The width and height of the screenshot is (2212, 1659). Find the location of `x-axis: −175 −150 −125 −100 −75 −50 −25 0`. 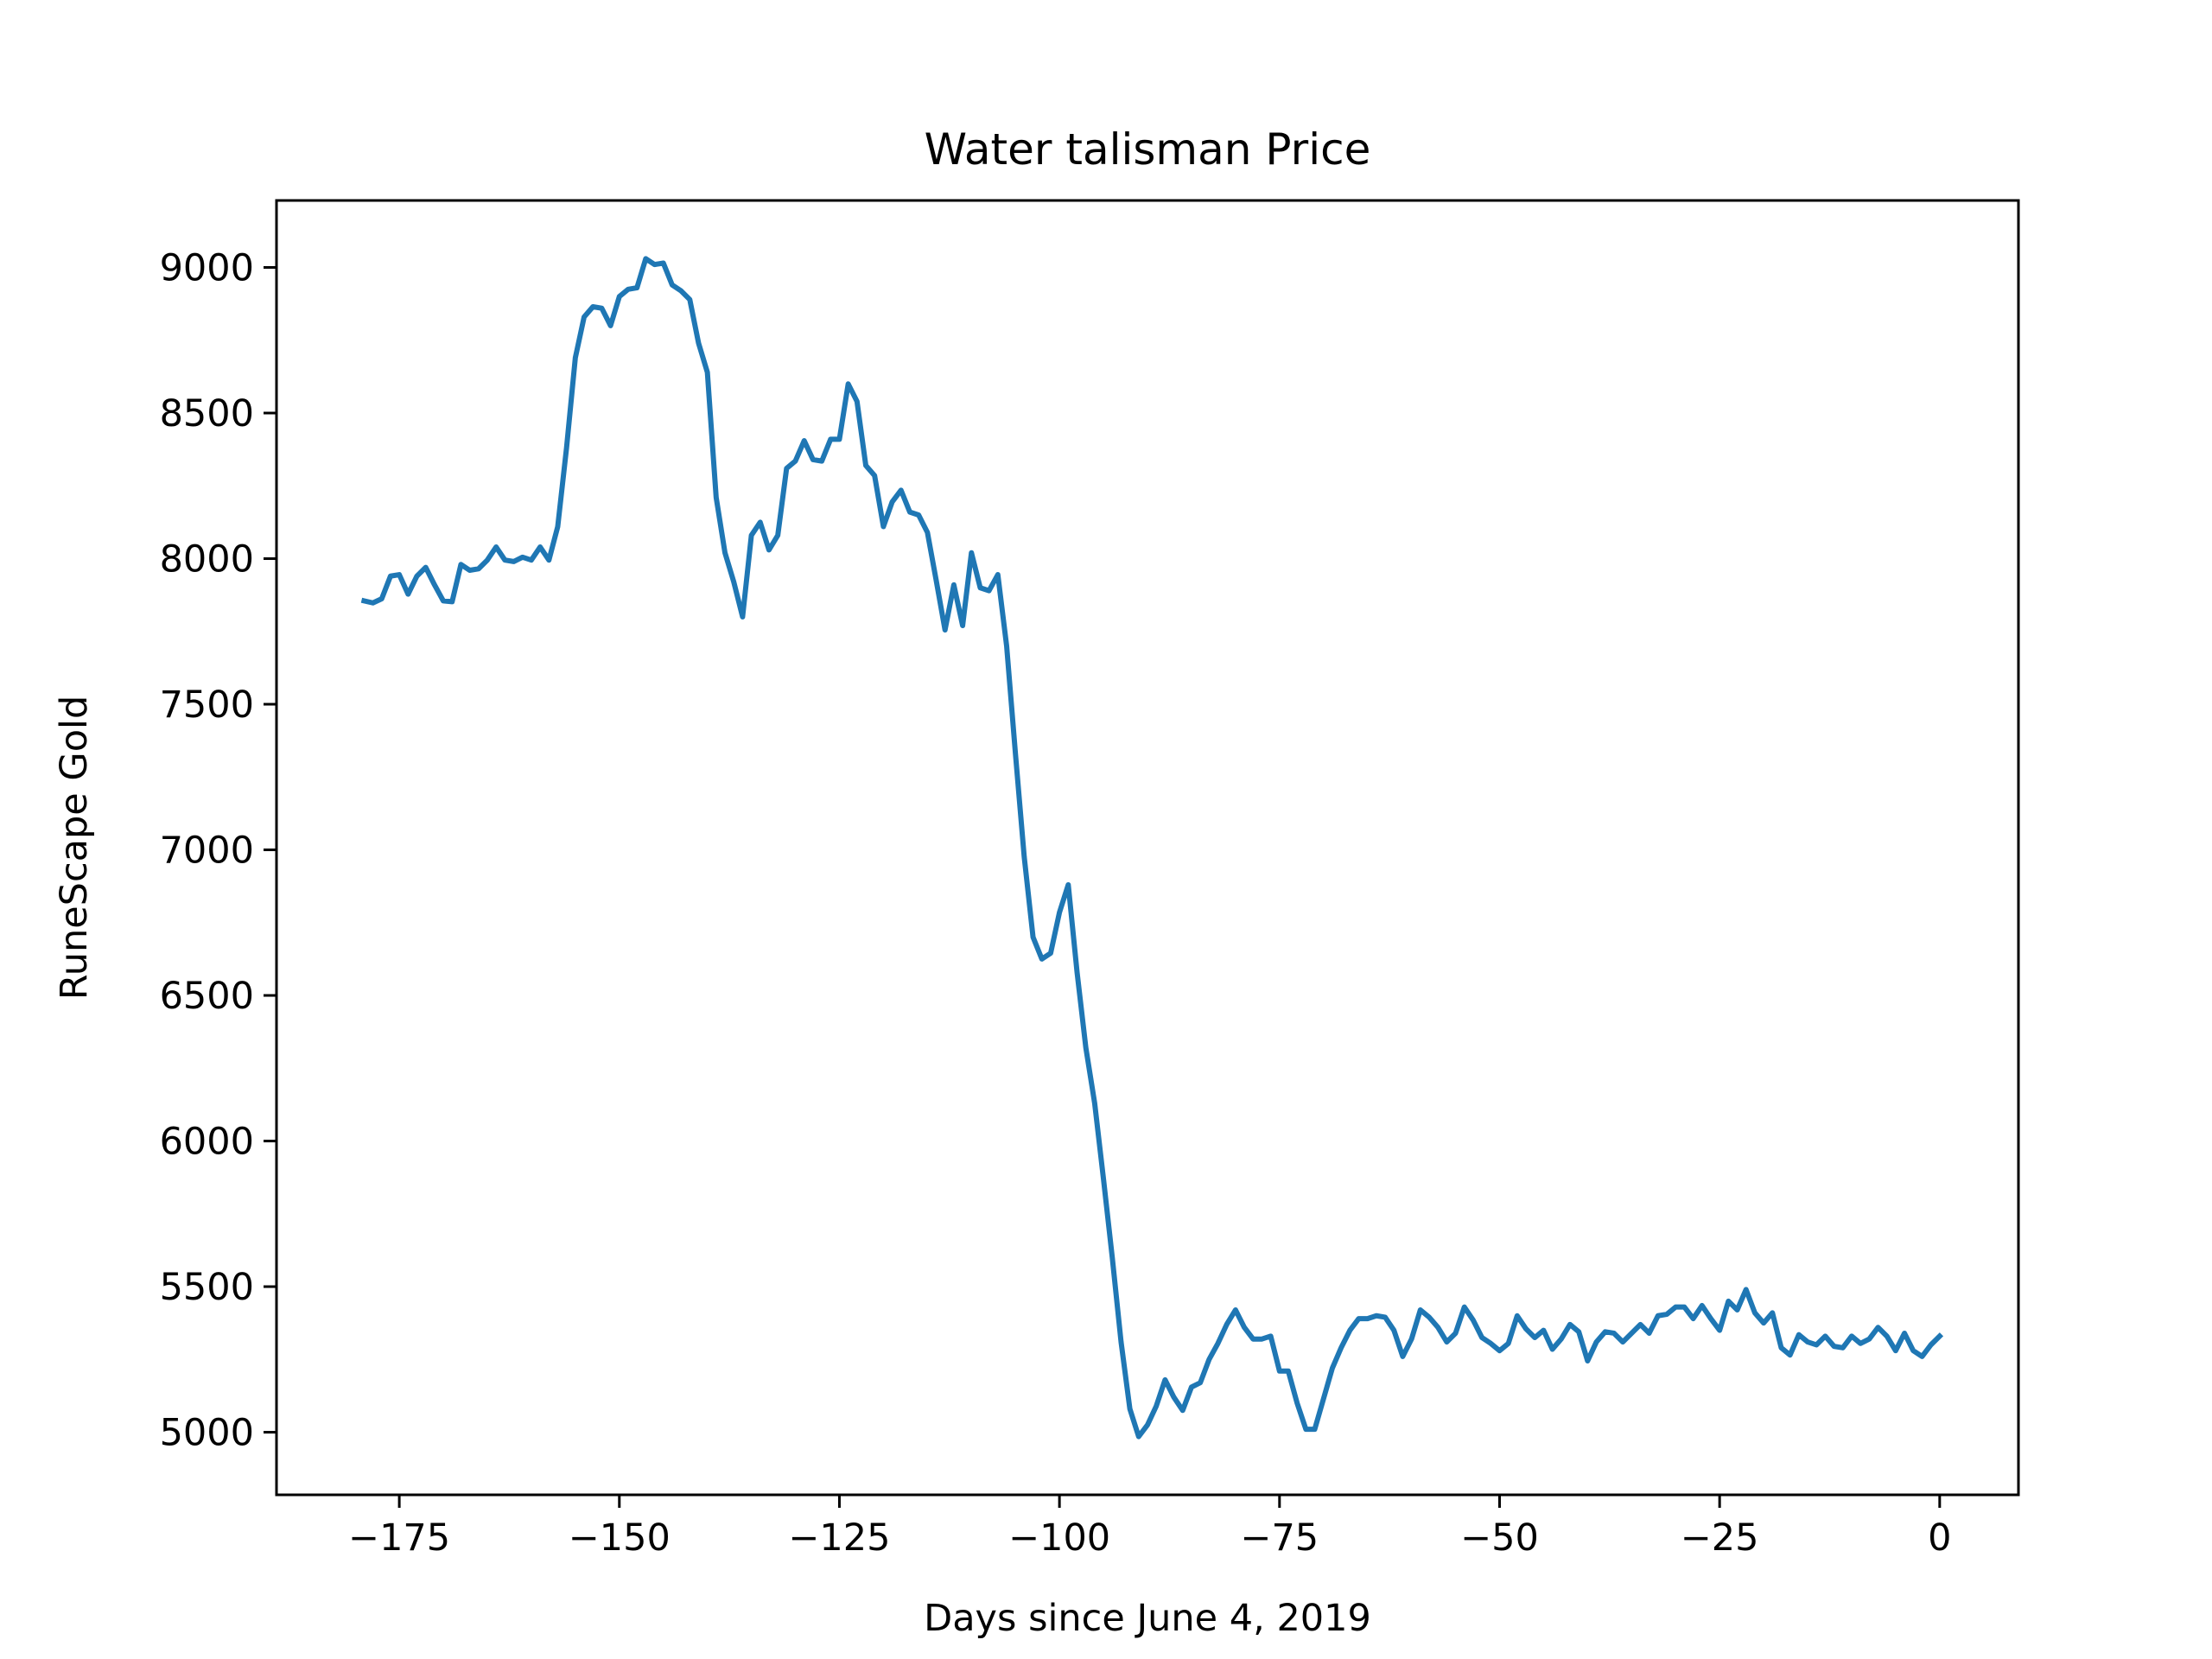

x-axis: −175 −150 −125 −100 −75 −50 −25 0 is located at coordinates (1150, 1527).